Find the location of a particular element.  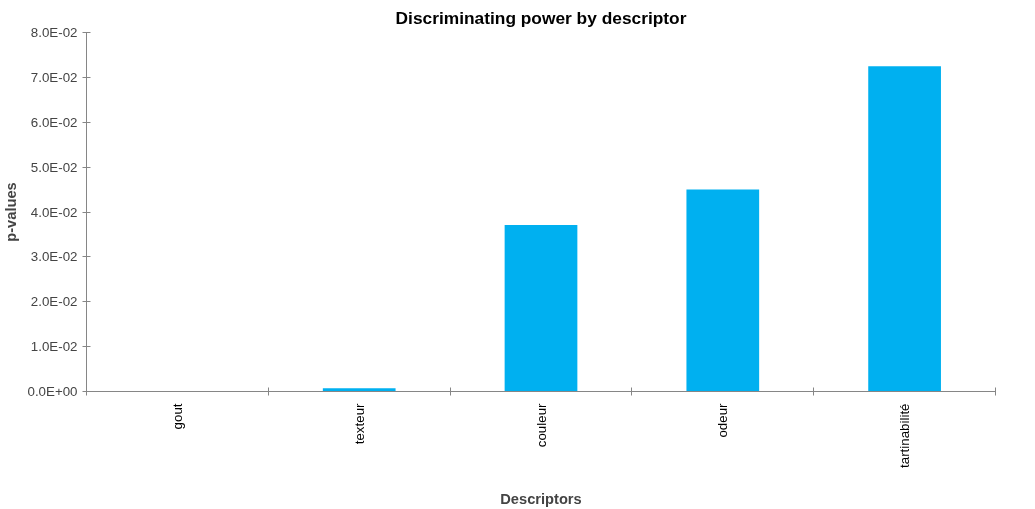

x-tick-label: gout is located at coordinates (177, 416).